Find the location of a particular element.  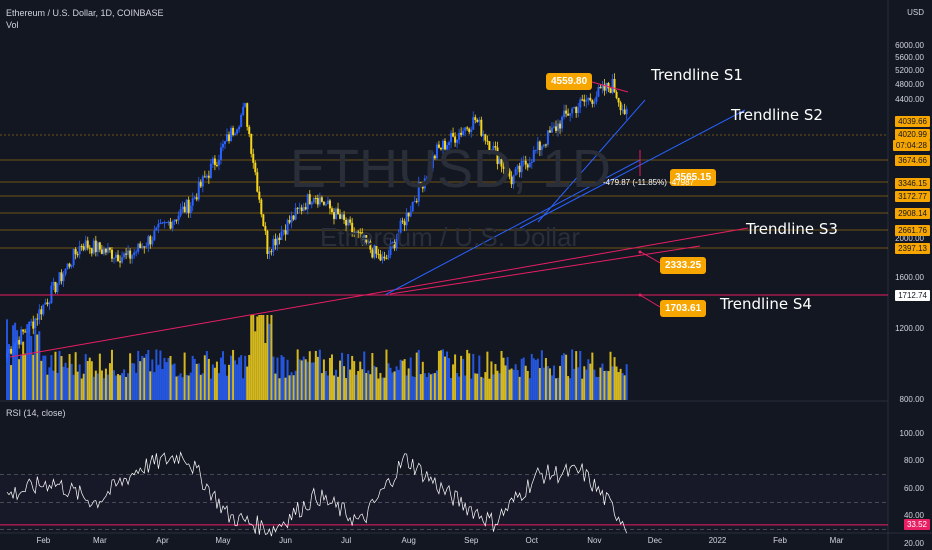

trendline-label: Trendline S2 is located at coordinates (777, 115).